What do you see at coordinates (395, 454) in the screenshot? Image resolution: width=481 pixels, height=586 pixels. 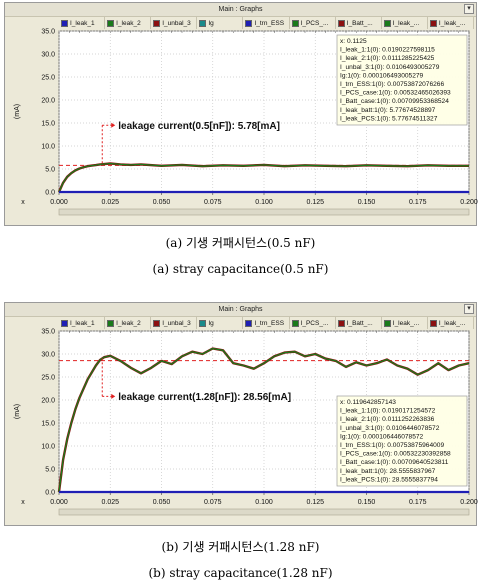 I see `readout-line: I_PCS_case:1(0): 0.00532230392858` at bounding box center [395, 454].